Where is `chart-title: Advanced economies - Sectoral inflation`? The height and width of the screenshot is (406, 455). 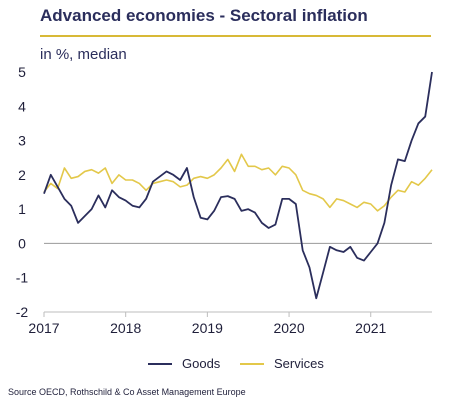 chart-title: Advanced economies - Sectoral inflation is located at coordinates (204, 15).